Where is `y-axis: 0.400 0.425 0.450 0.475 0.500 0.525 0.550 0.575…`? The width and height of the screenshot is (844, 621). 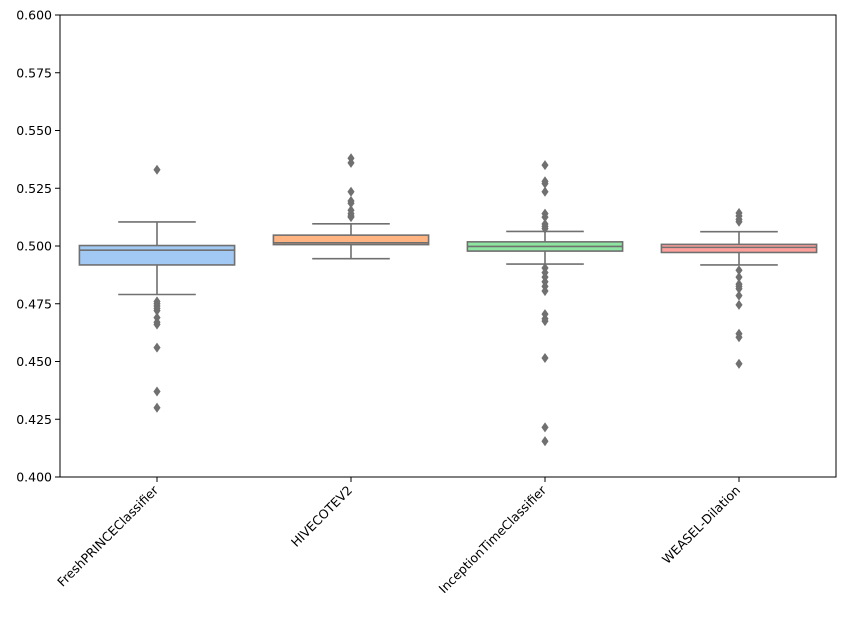 y-axis: 0.400 0.425 0.450 0.475 0.500 0.525 0.550 0.575… is located at coordinates (38, 246).